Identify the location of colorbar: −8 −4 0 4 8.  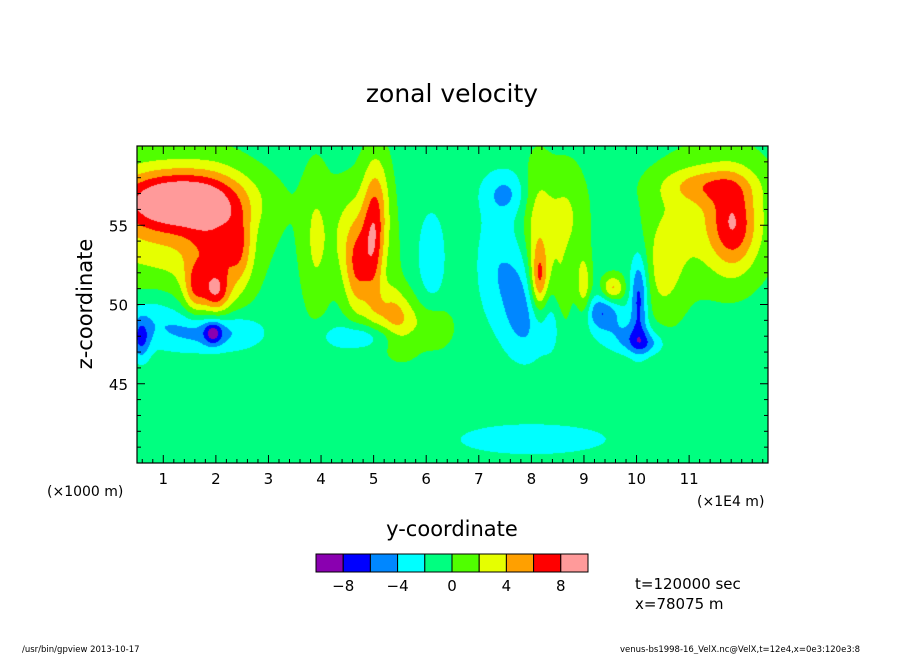
(452, 574).